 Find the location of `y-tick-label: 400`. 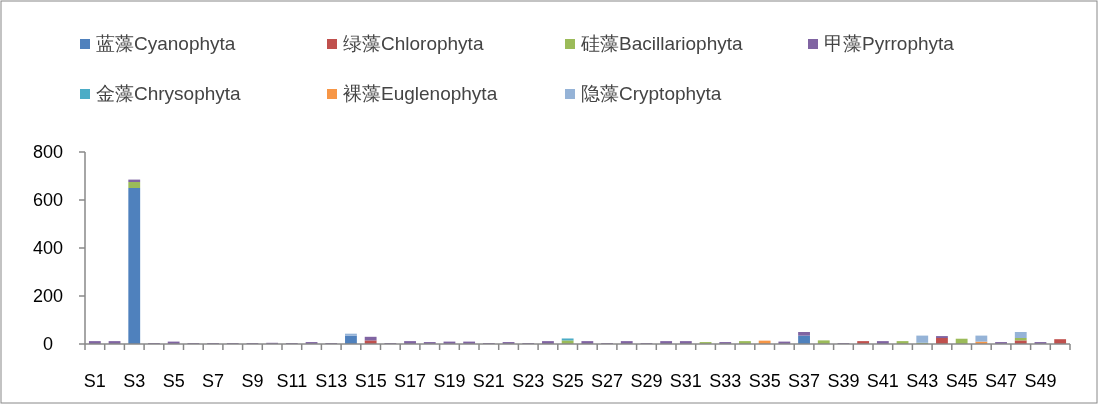

y-tick-label: 400 is located at coordinates (48, 248).